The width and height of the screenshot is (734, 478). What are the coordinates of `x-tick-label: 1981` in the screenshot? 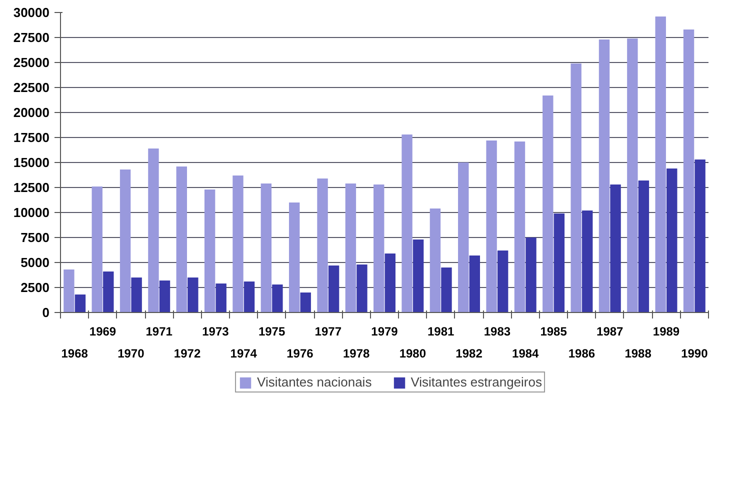 It's located at (441, 331).